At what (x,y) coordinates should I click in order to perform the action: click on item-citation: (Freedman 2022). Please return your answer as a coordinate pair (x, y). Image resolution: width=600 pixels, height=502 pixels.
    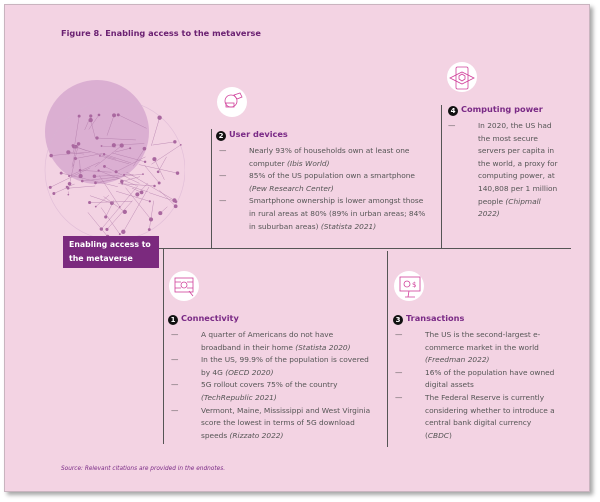
    Looking at the image, I should click on (457, 360).